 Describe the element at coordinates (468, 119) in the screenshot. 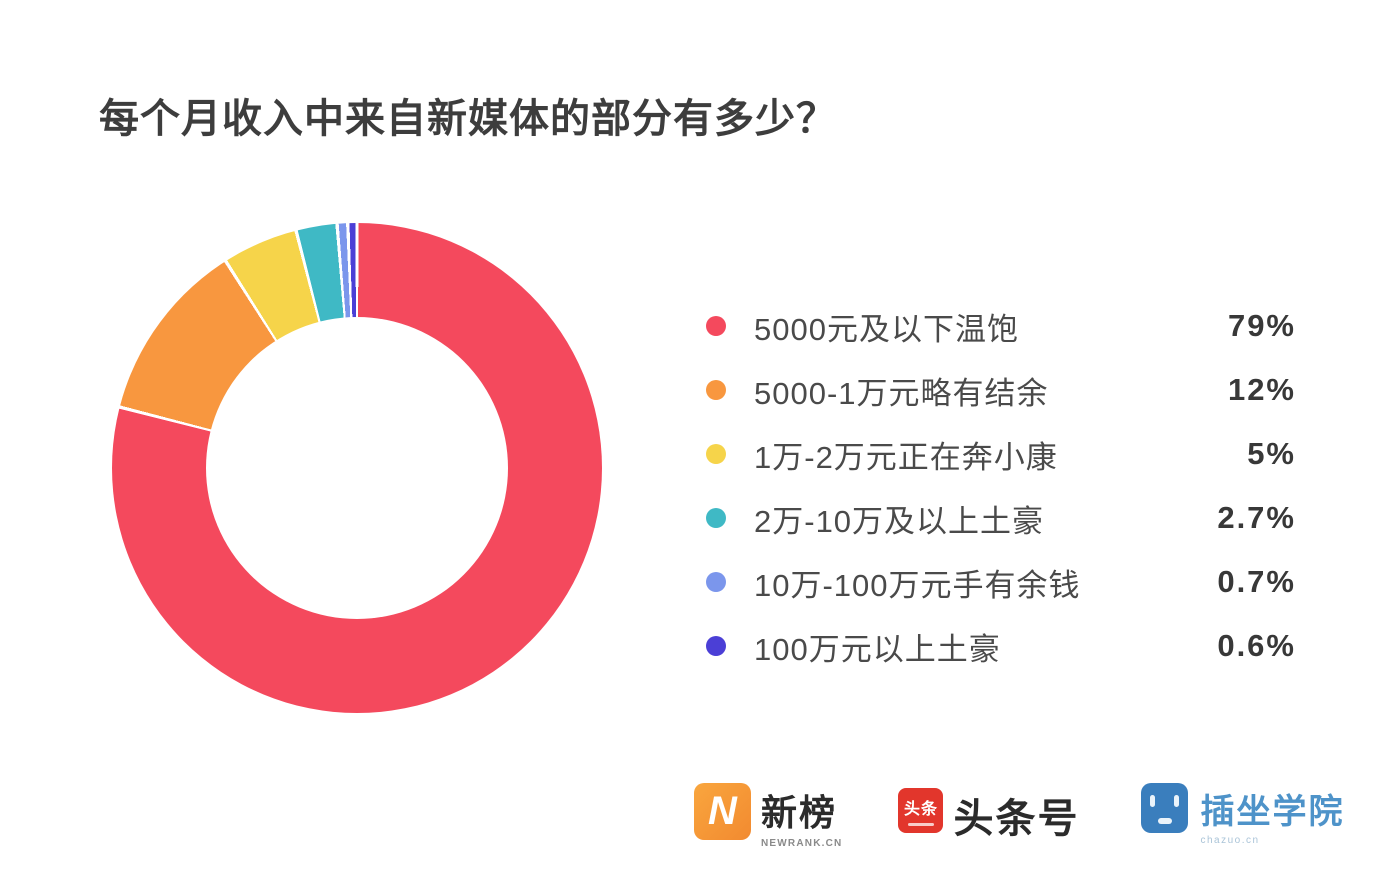

I see `chart-title: 每个月收入中来自新媒体的部分有多少？` at that location.